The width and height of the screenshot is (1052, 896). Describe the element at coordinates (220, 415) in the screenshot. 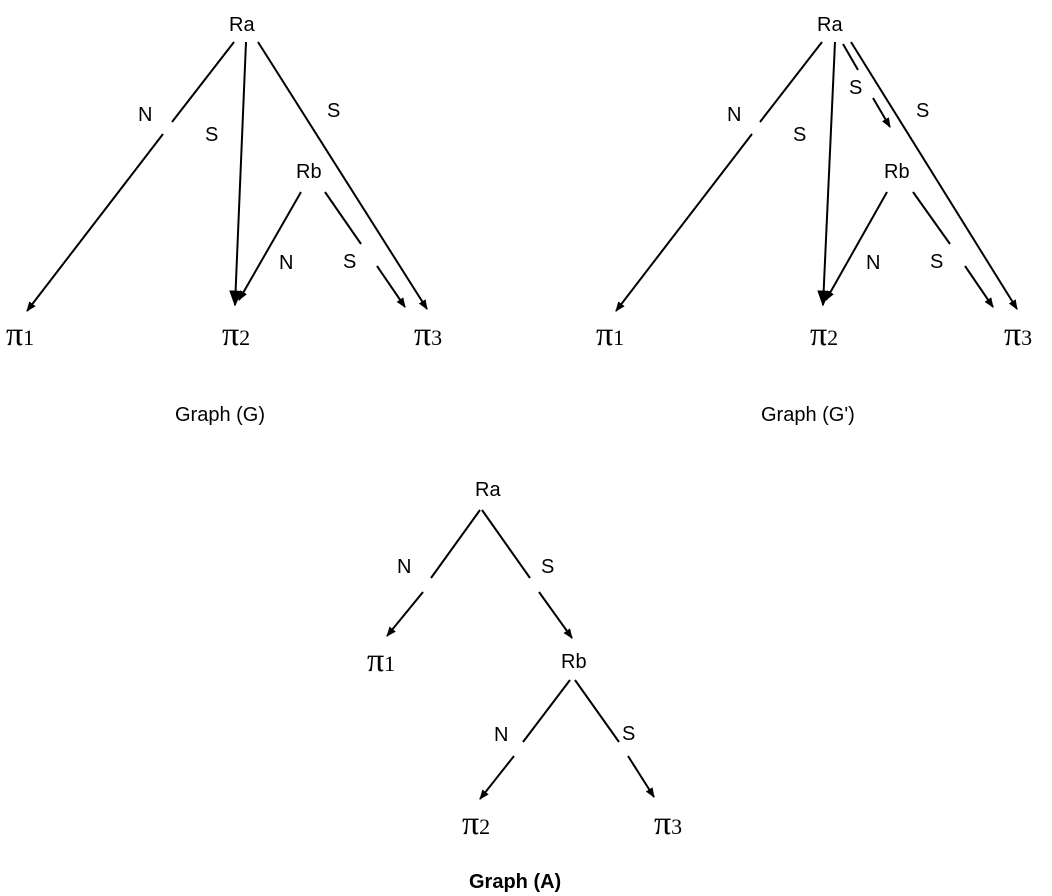

I see `caption-graph-g: Graph (G)` at that location.